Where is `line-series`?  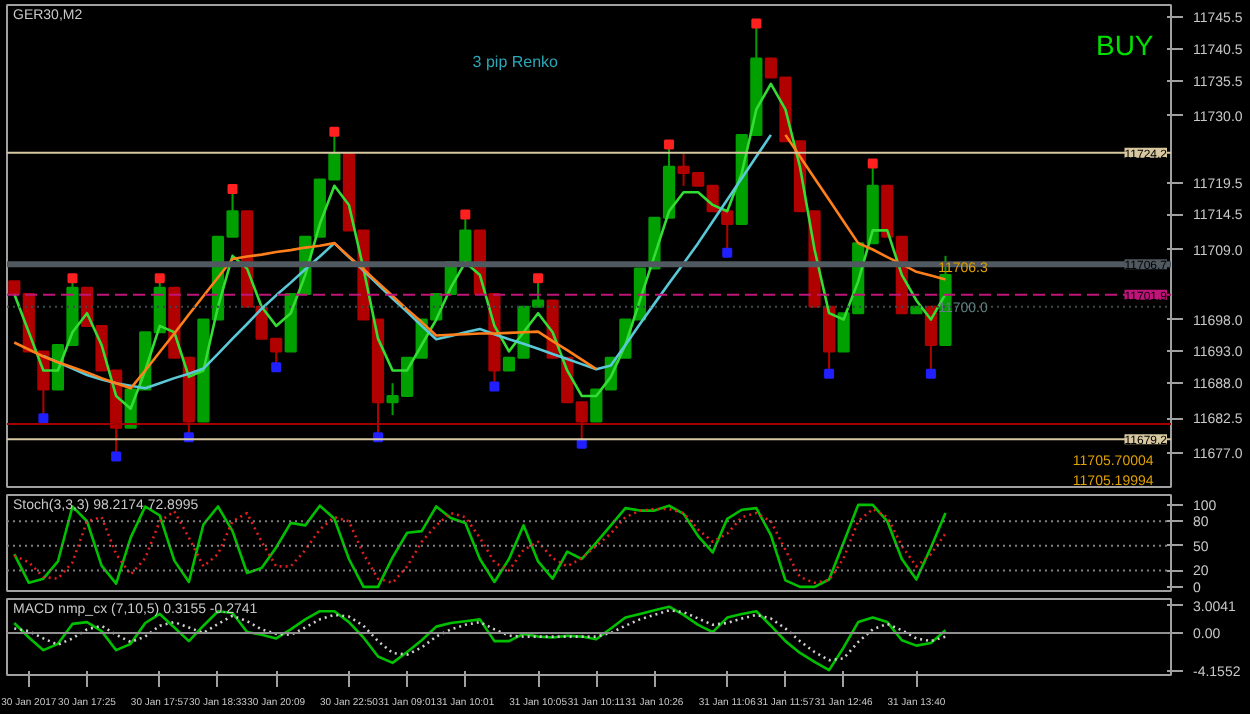
line-series is located at coordinates (479, 638).